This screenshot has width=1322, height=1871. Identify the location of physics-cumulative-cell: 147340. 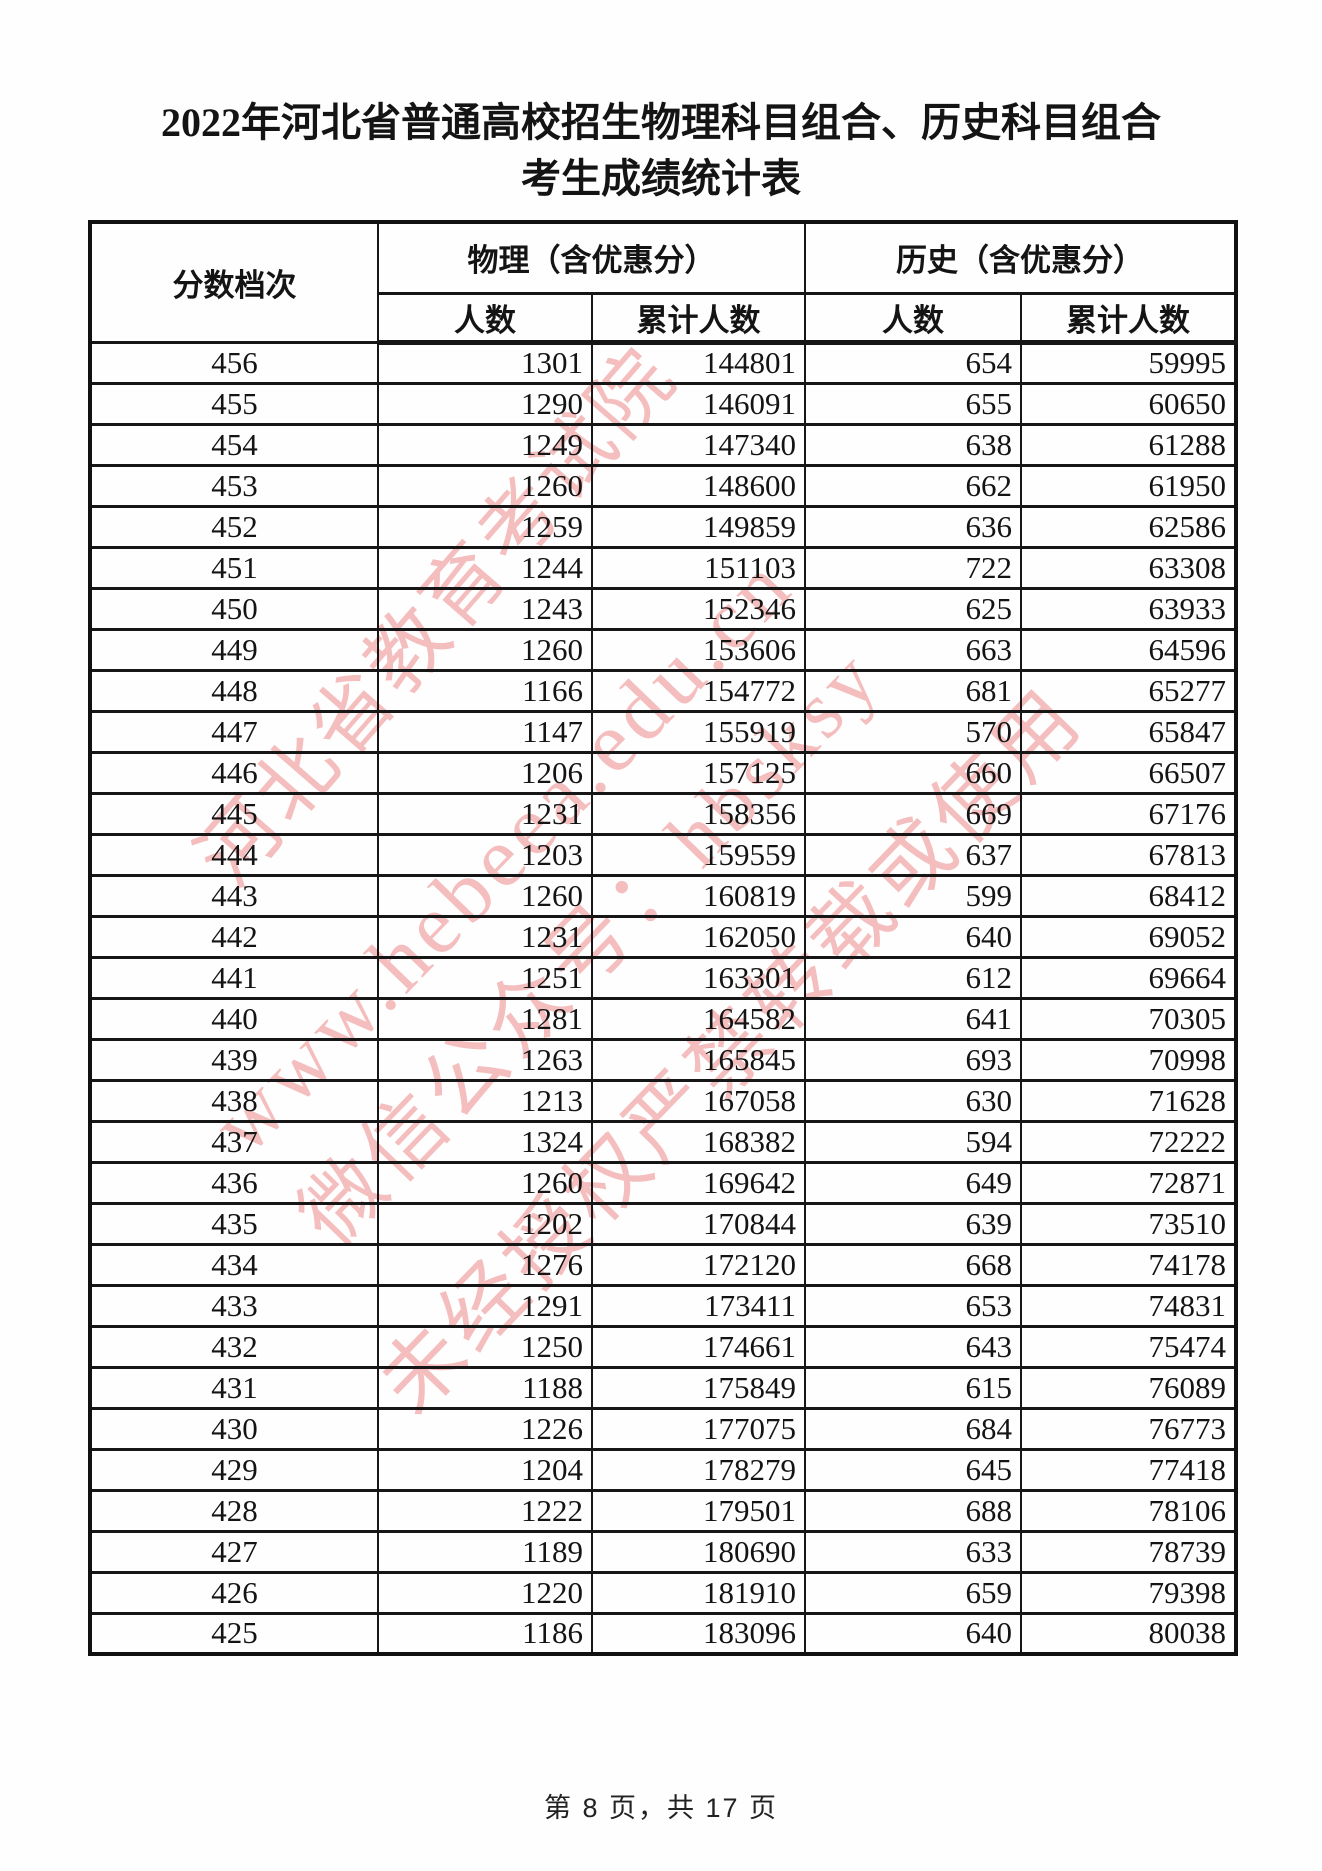
(698, 444).